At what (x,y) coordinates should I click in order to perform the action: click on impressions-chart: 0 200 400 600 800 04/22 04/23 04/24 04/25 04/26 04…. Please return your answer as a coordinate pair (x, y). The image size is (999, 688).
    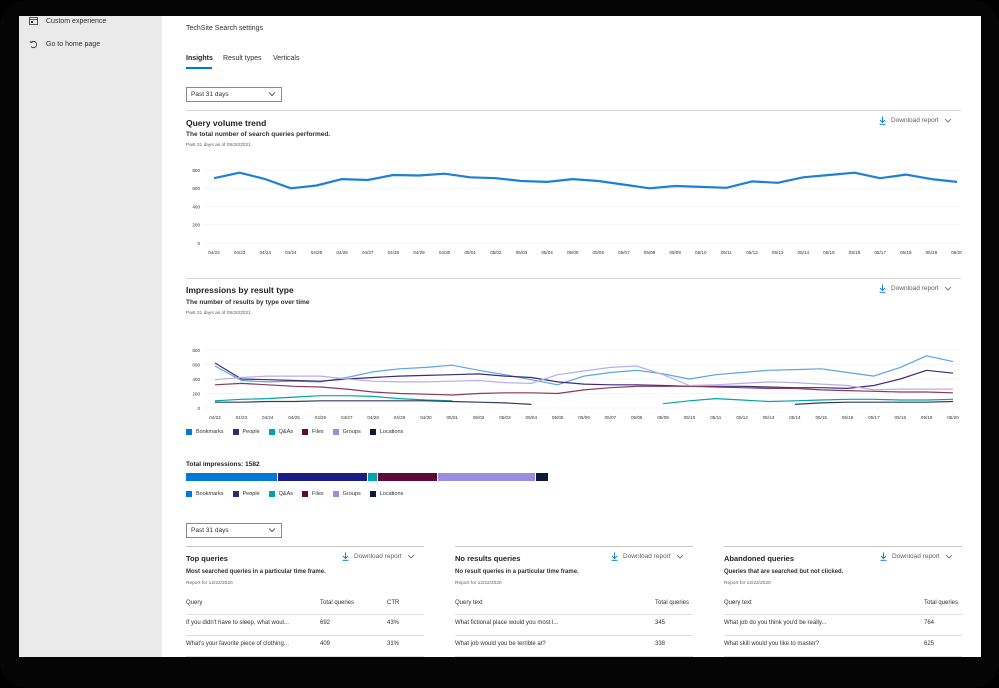
    Looking at the image, I should click on (576, 384).